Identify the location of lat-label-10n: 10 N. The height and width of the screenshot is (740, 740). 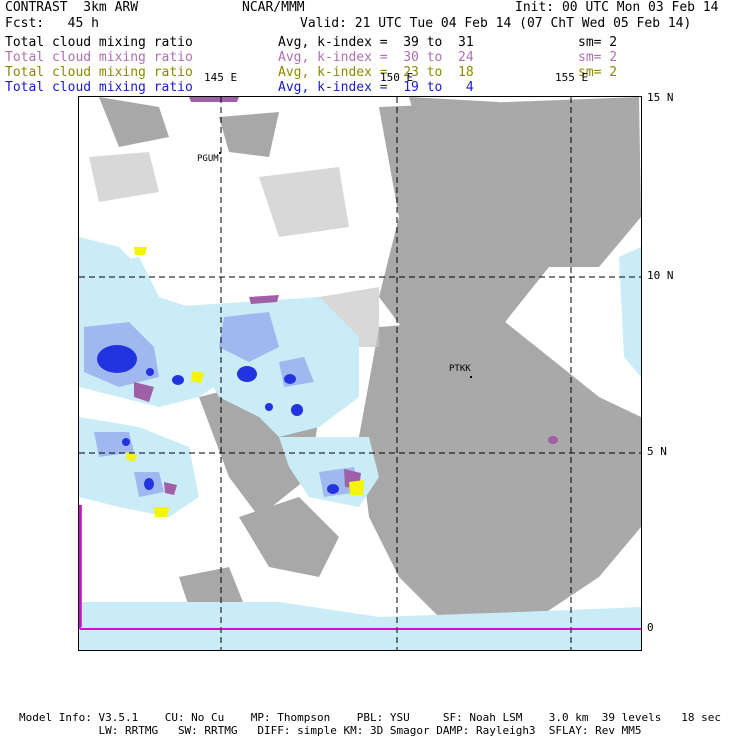
(660, 275).